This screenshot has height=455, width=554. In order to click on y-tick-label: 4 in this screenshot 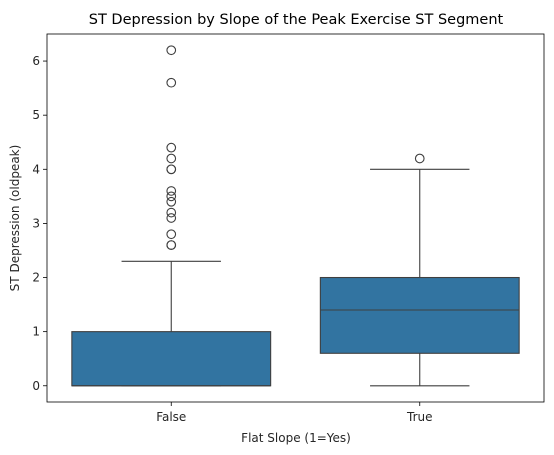, I will do `click(36, 169)`.